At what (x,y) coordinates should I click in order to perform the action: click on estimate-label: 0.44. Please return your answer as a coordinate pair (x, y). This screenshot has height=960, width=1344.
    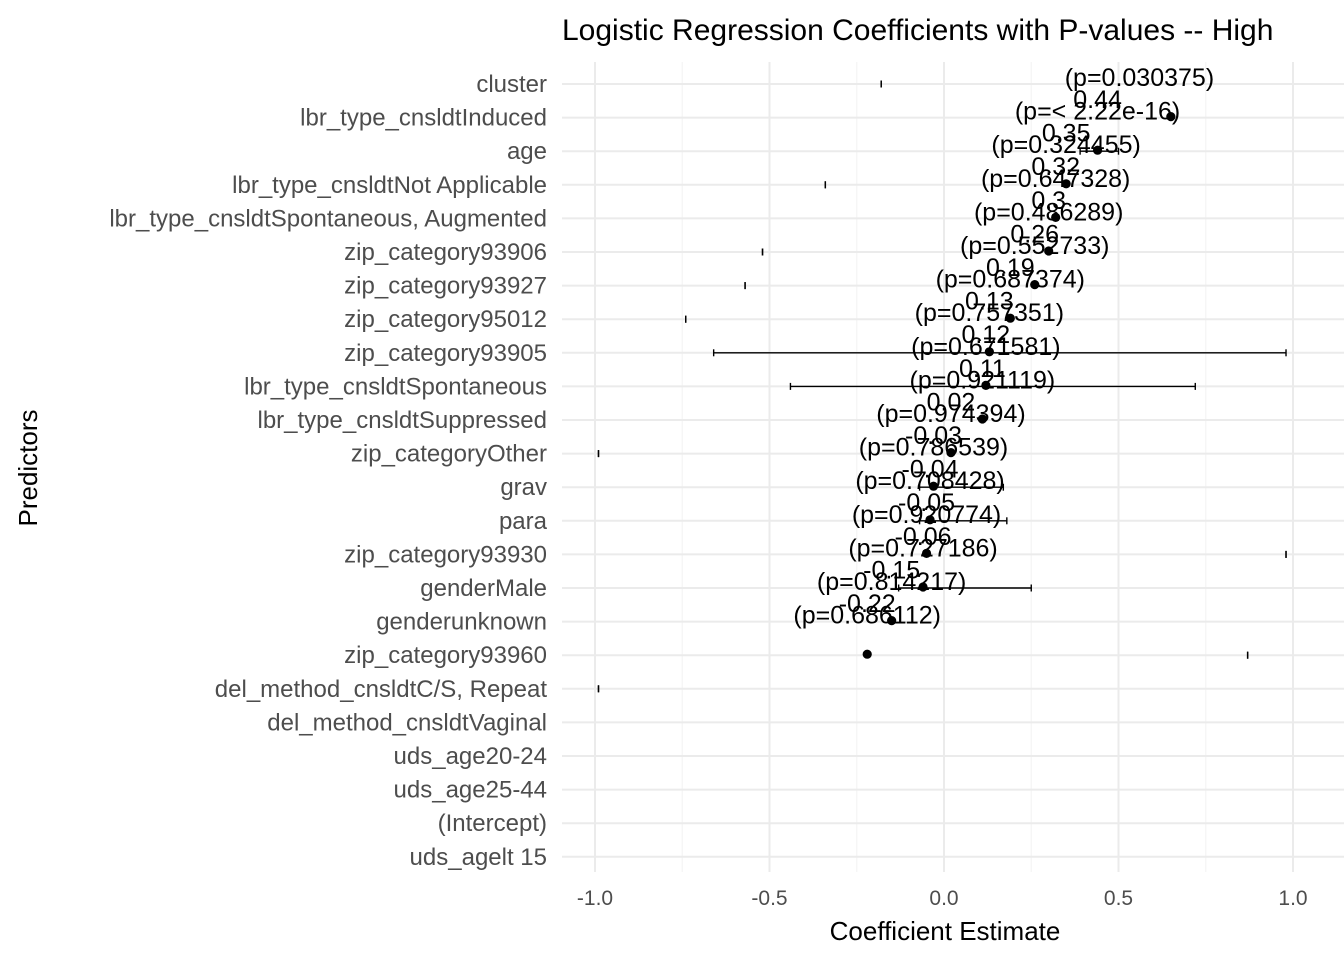
    Looking at the image, I should click on (1097, 100).